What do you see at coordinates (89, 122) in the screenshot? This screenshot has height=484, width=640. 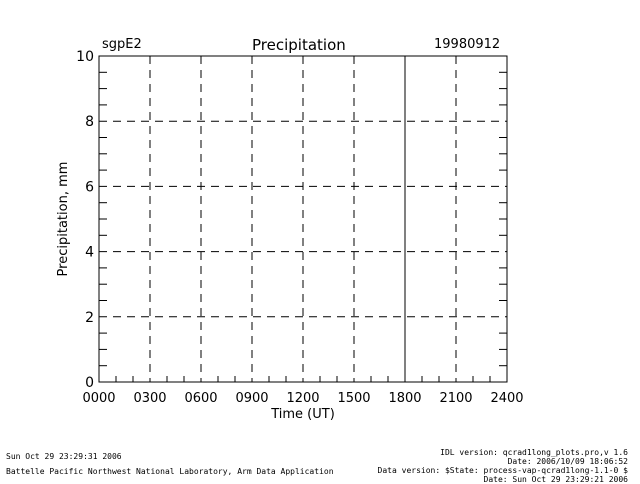 I see `y-tick-label: 8` at bounding box center [89, 122].